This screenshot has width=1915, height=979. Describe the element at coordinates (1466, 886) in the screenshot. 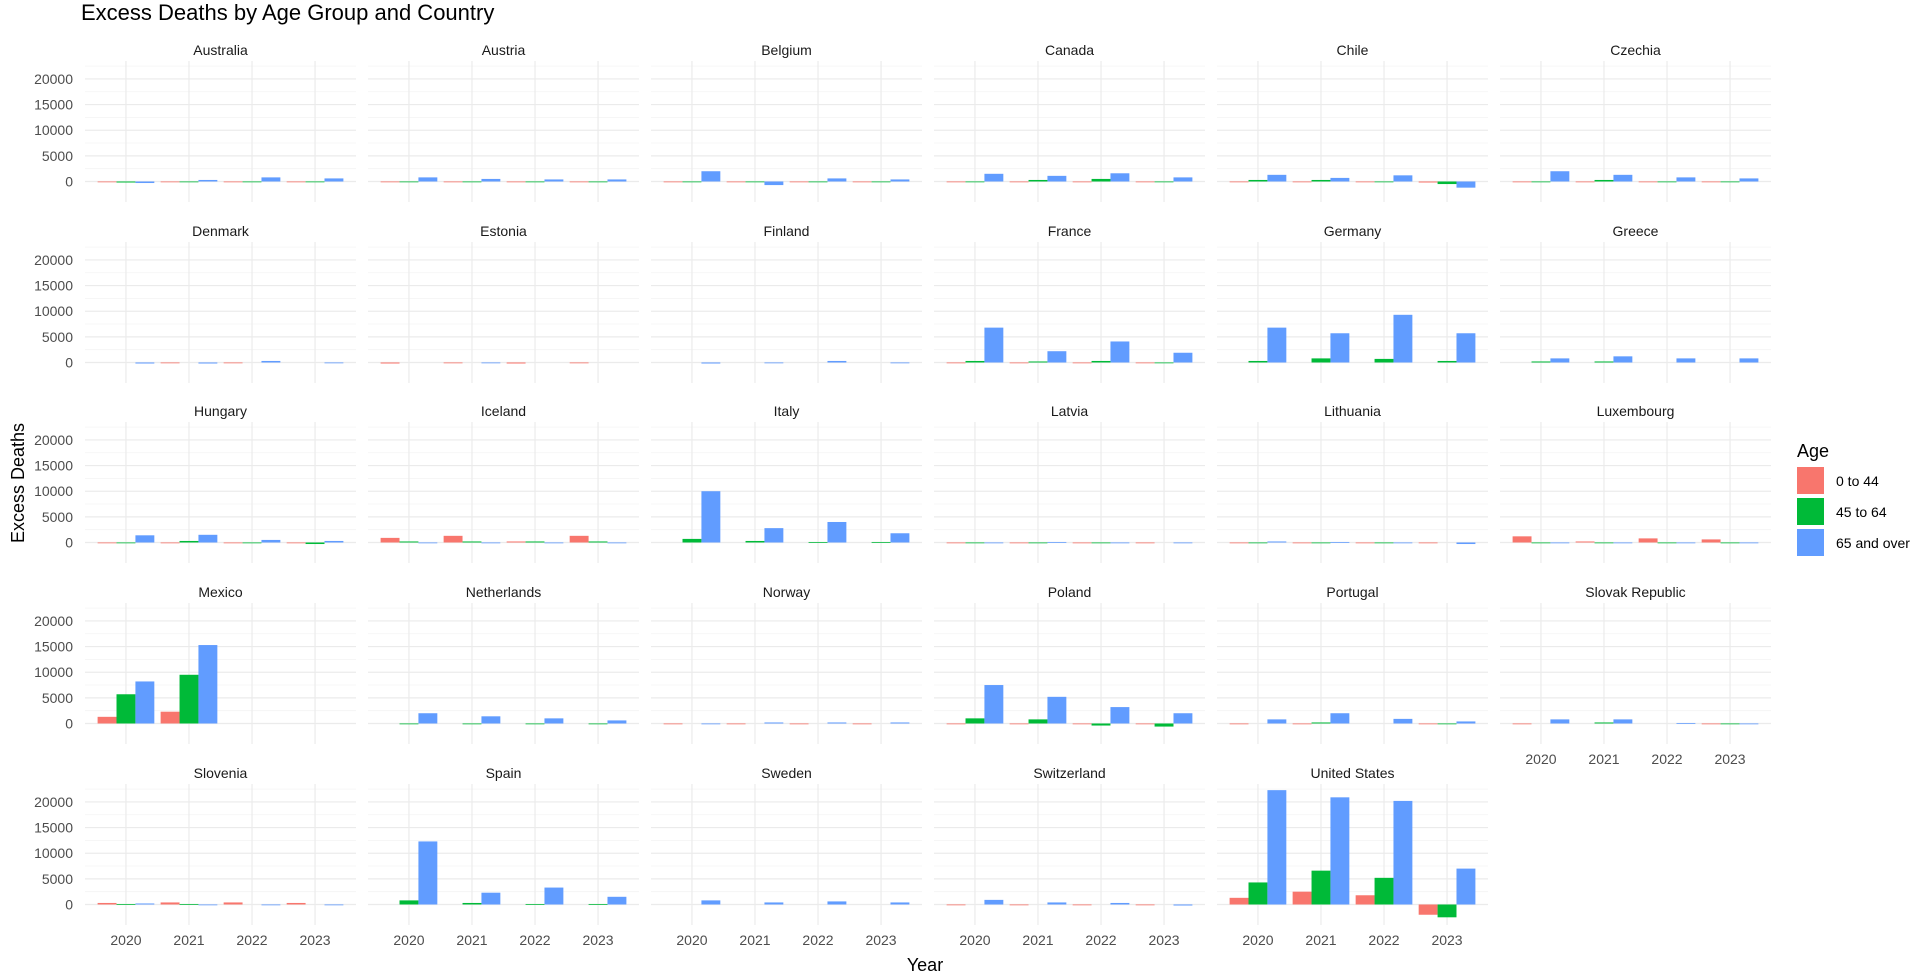

I see `bar-united-states-2023-series3` at that location.